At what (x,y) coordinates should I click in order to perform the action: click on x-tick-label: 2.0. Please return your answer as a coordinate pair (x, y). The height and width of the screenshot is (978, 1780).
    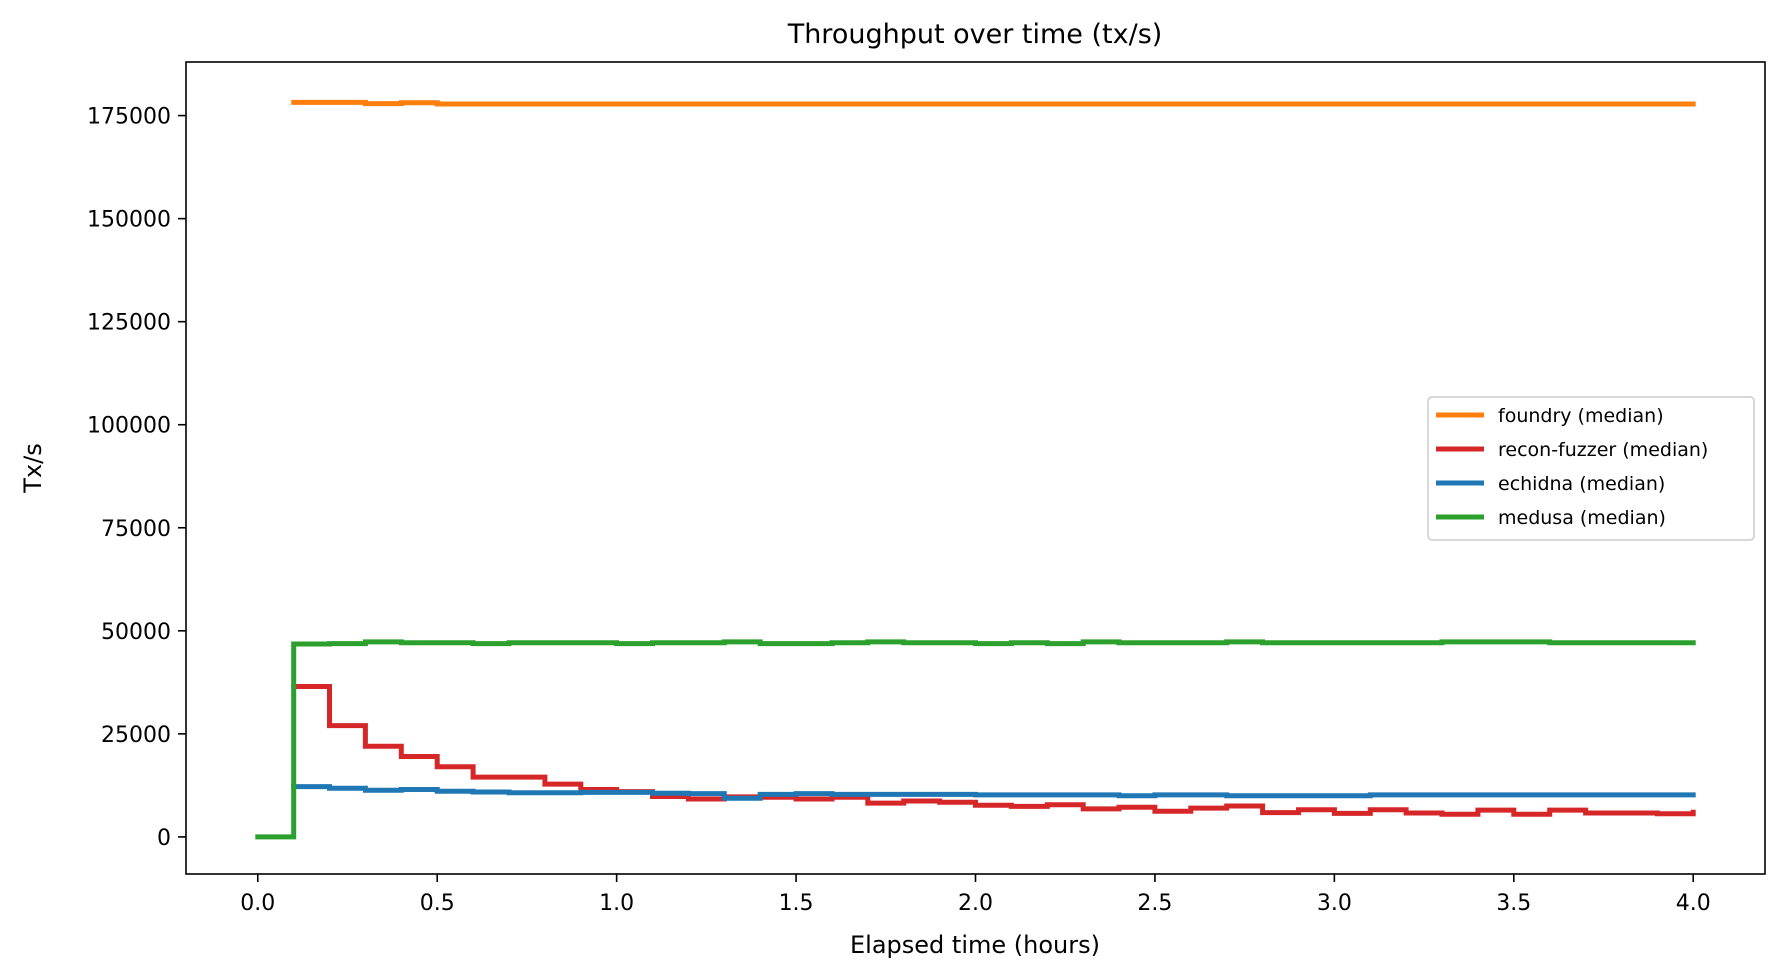
    Looking at the image, I should click on (975, 903).